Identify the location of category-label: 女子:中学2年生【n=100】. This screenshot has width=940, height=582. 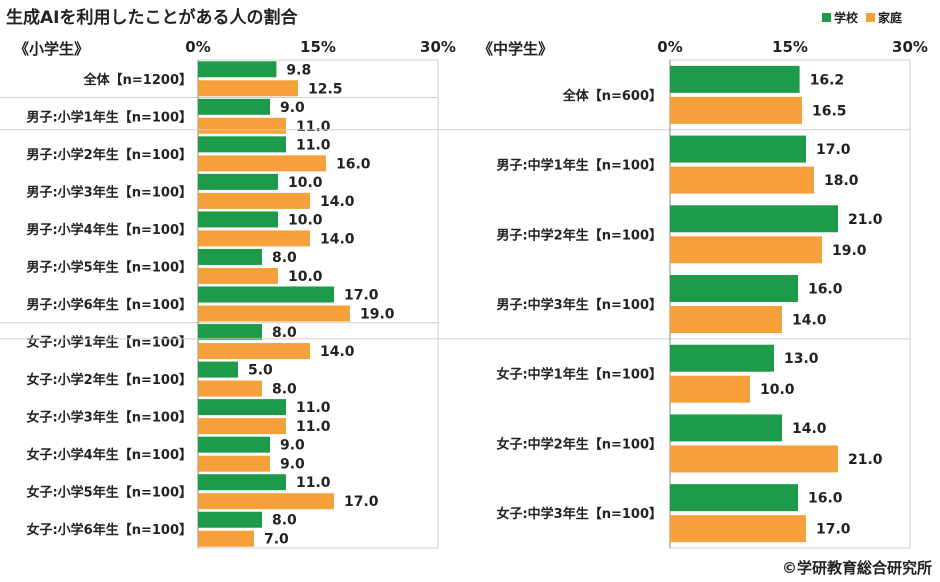
(579, 444).